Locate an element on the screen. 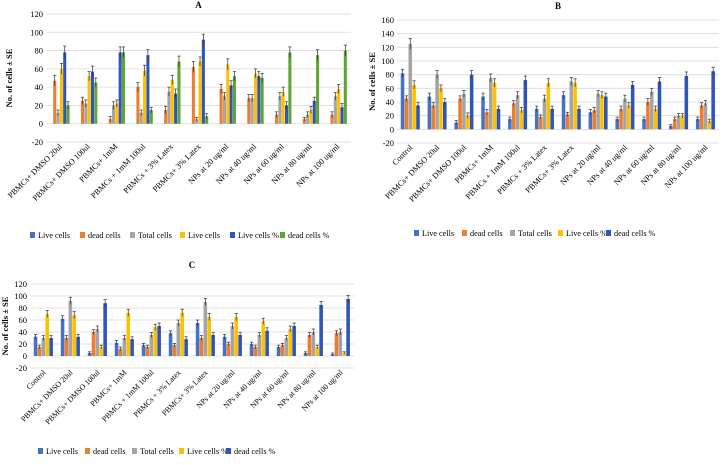 The width and height of the screenshot is (725, 465). y-tick-label: 140 is located at coordinates (387, 34).